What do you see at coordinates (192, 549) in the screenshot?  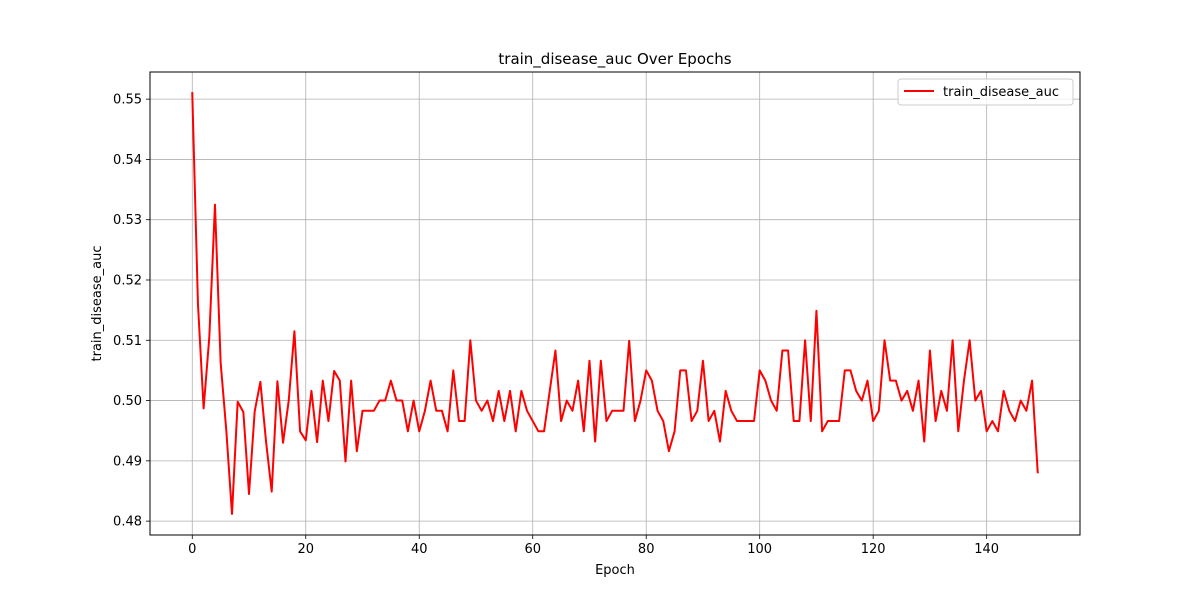 I see `x-tick-label: 0` at bounding box center [192, 549].